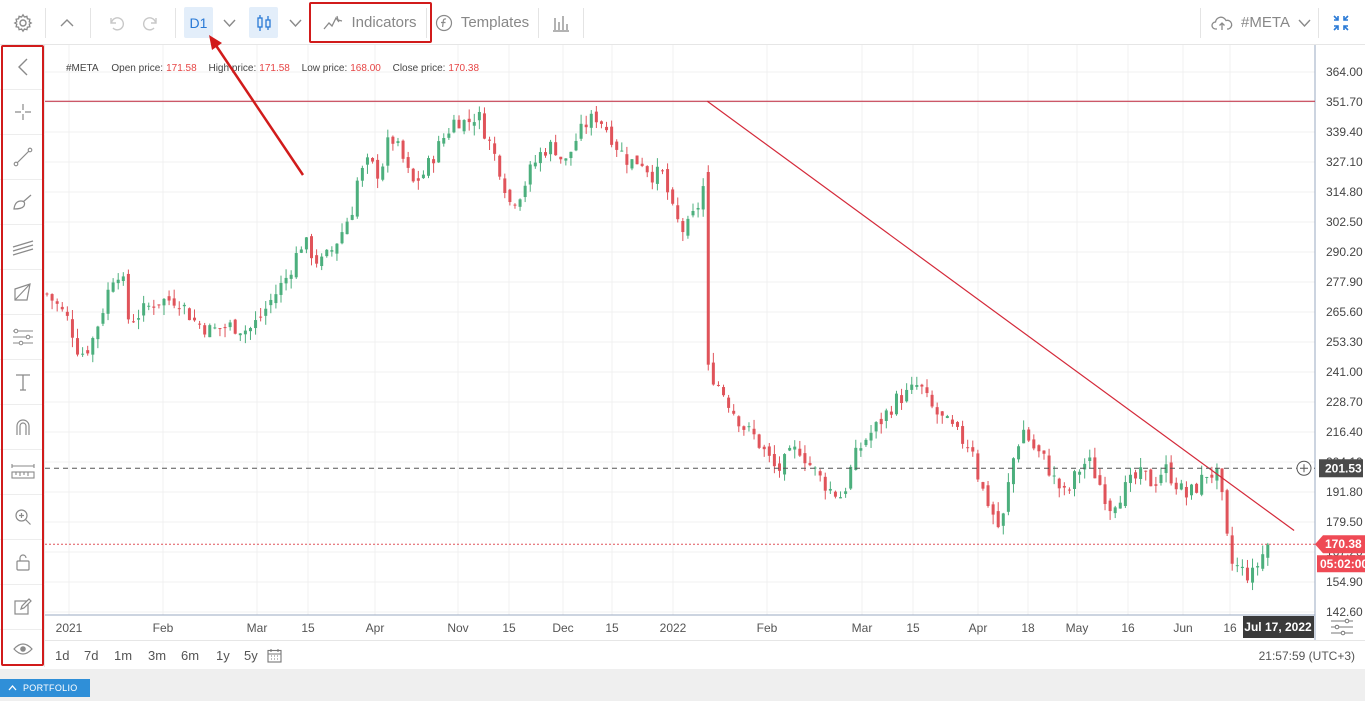 This screenshot has height=701, width=1365. What do you see at coordinates (62, 655) in the screenshot?
I see `range-1d: 1d` at bounding box center [62, 655].